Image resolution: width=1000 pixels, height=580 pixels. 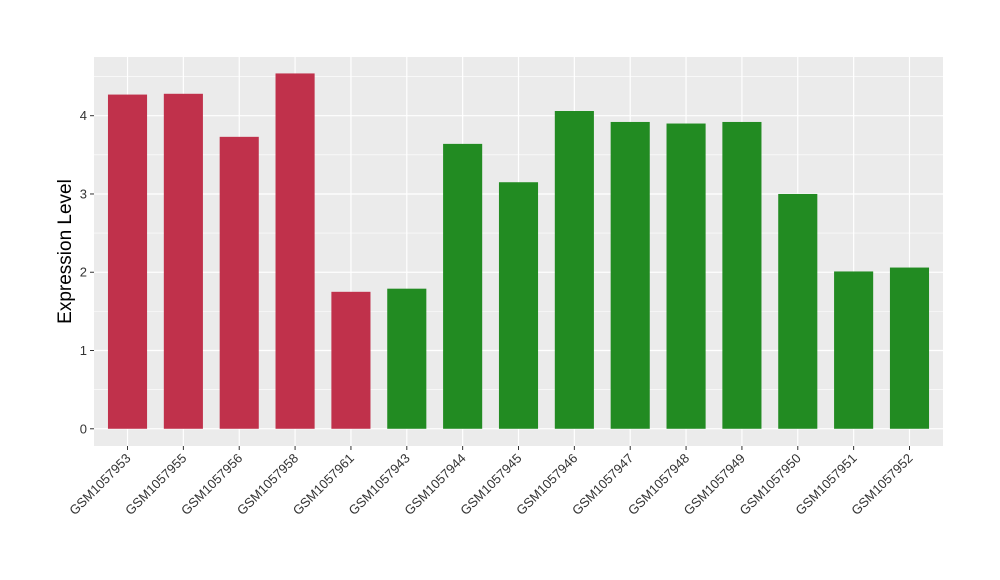 What do you see at coordinates (798, 311) in the screenshot?
I see `bar-GSM1057950` at bounding box center [798, 311].